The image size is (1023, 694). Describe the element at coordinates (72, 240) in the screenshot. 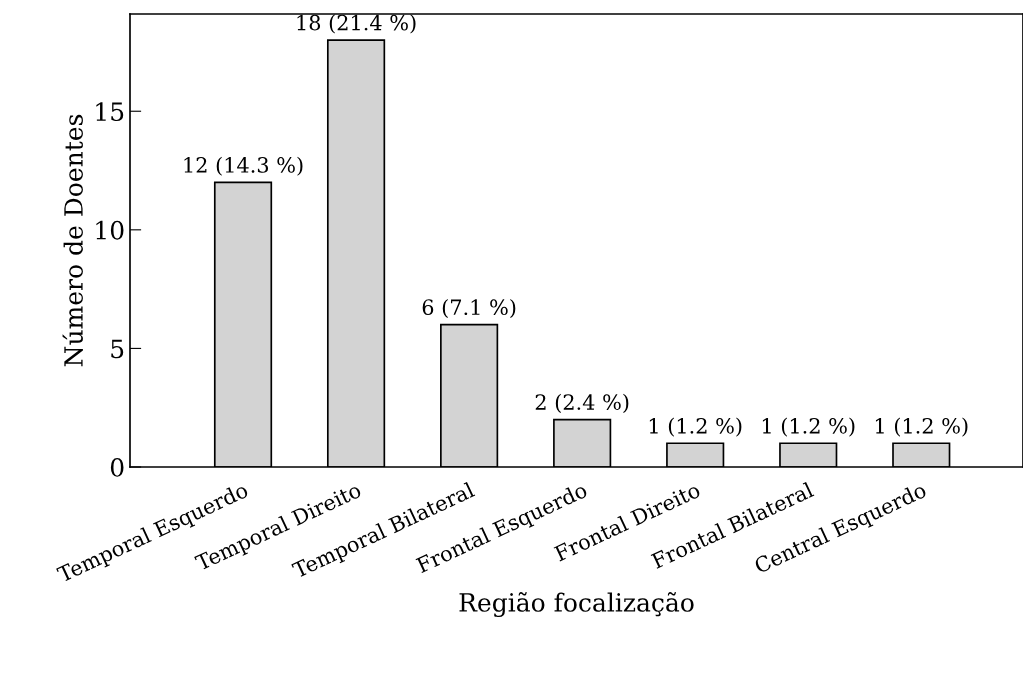

I see `y-axis-title: Número de Doentes` at that location.